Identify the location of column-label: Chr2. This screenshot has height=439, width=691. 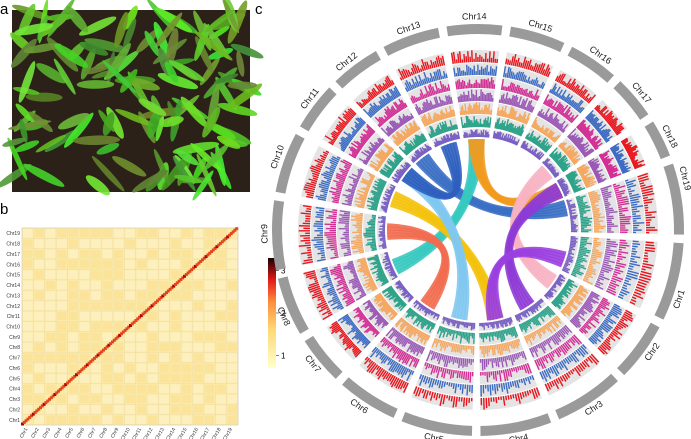
(35, 433).